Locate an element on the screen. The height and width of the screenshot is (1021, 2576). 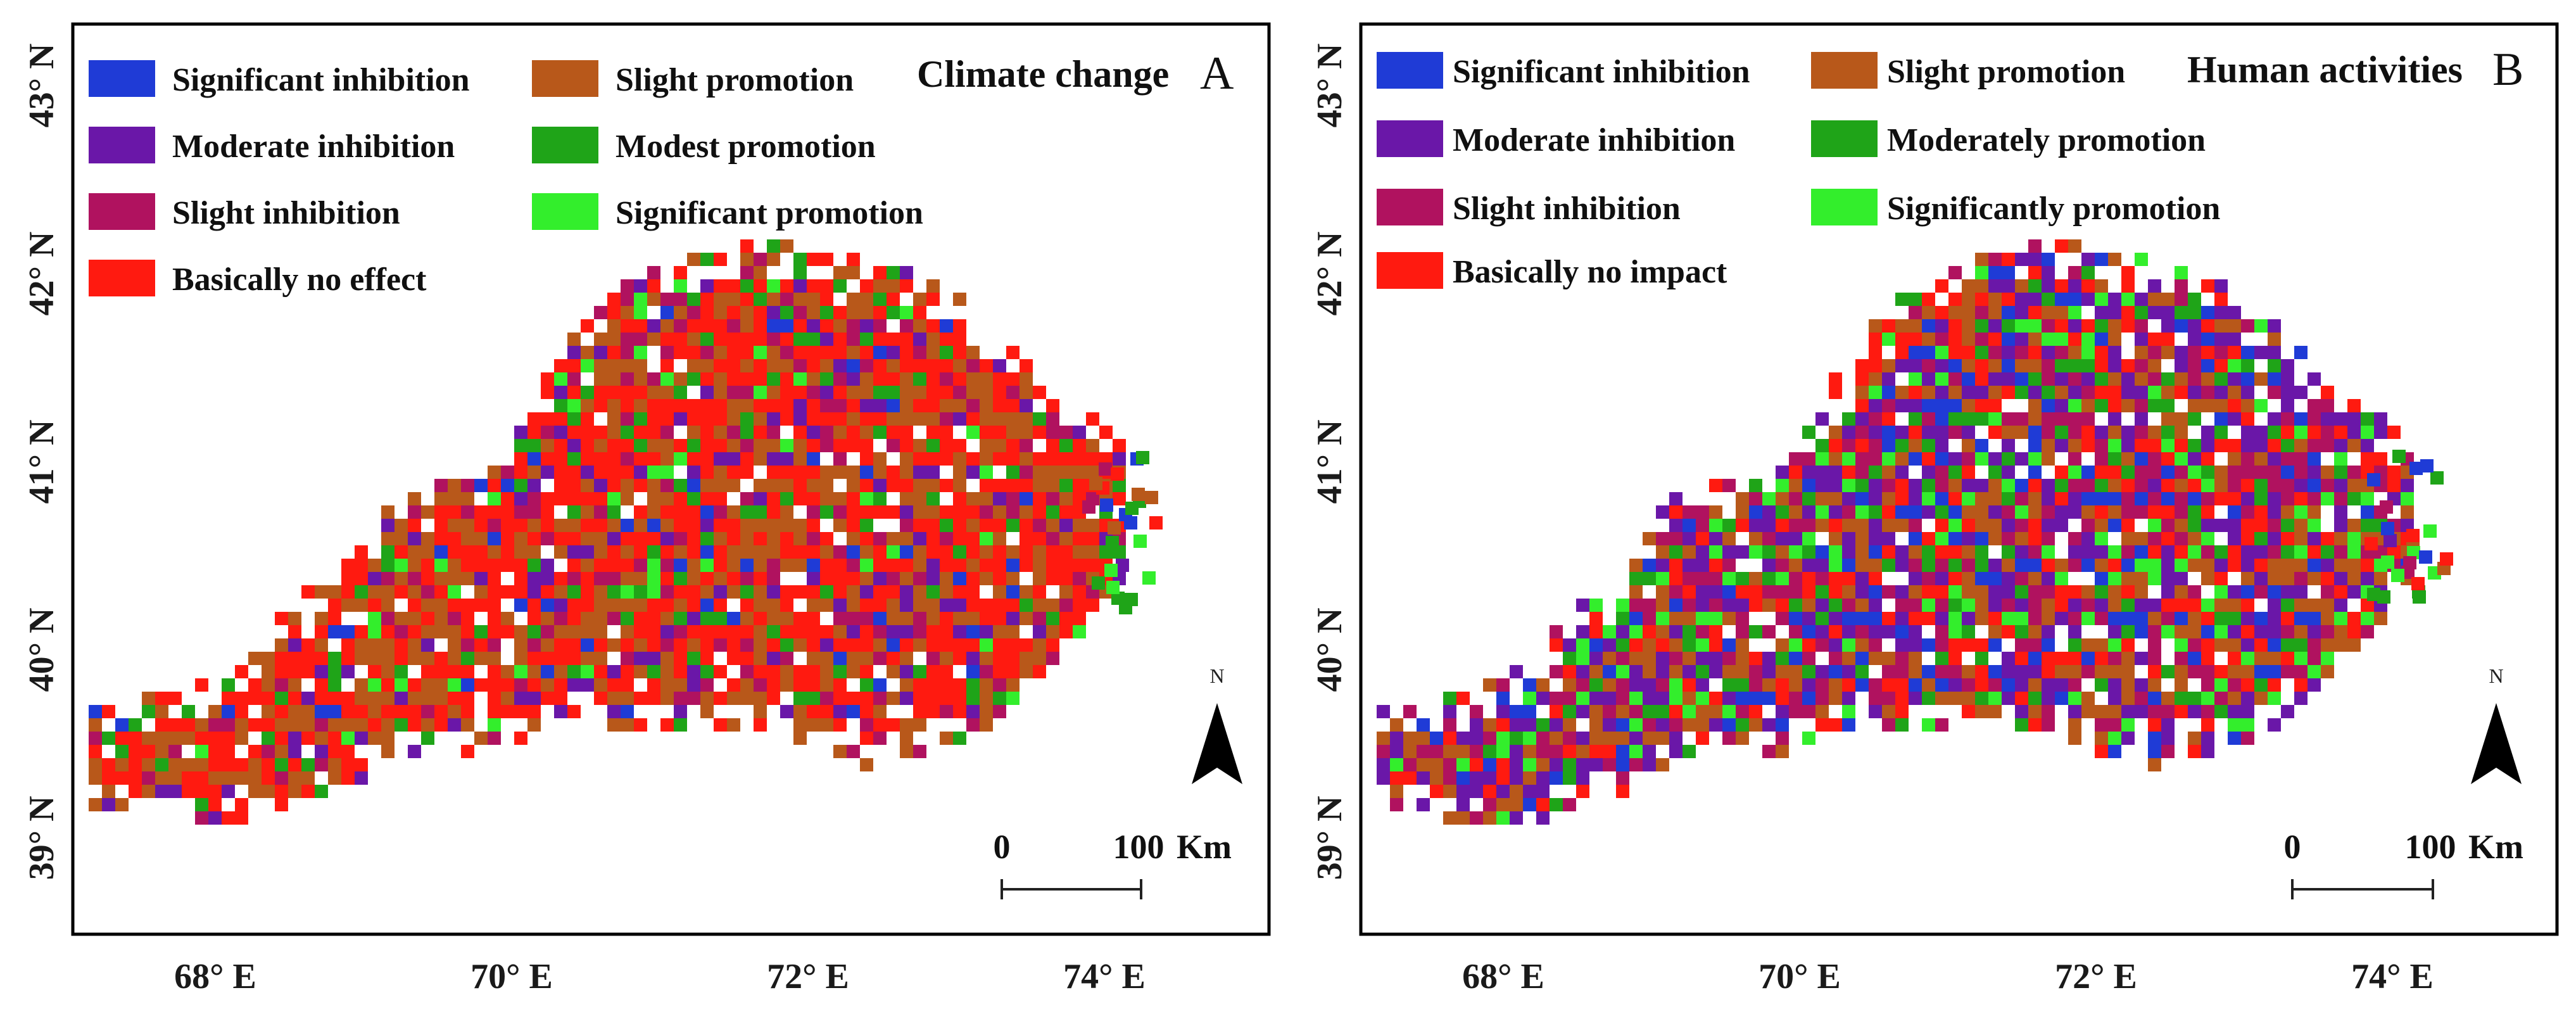
legend-label-slight-inhibition: Slight inhibition is located at coordinates (286, 213).